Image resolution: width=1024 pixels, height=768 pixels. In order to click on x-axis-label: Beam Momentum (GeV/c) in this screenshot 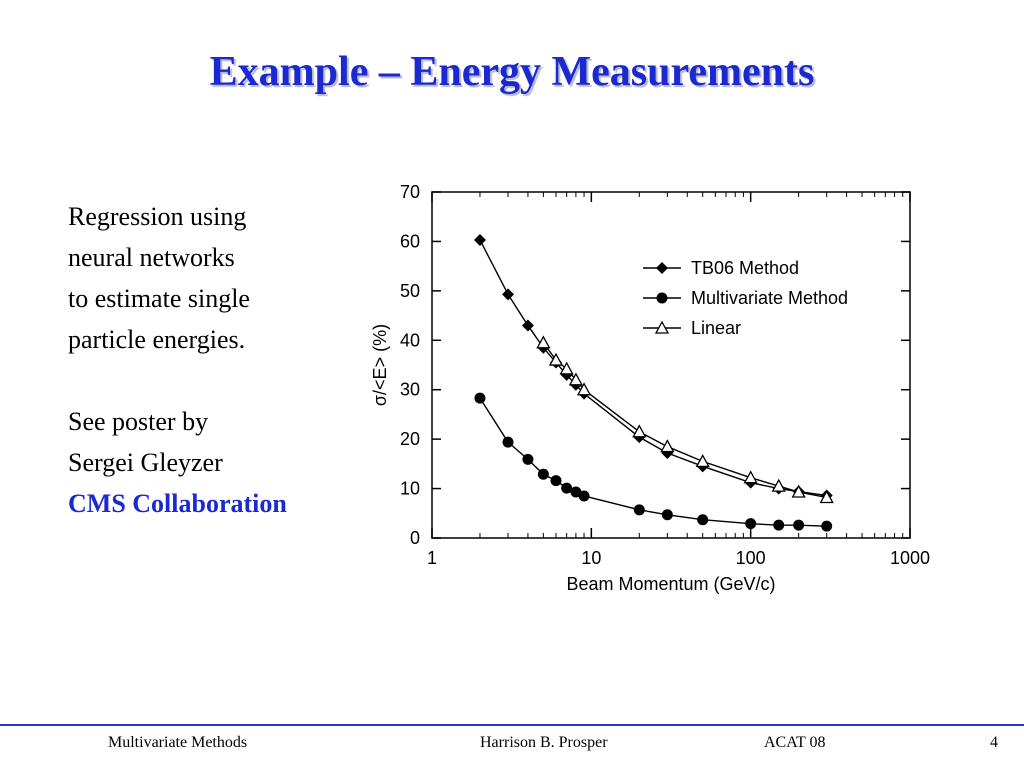, I will do `click(670, 584)`.